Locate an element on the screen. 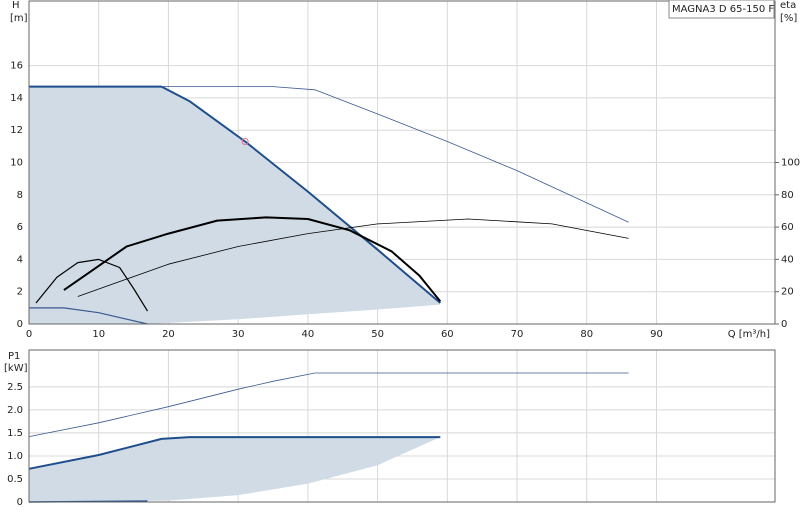  x-tick-label: 30 is located at coordinates (238, 334).